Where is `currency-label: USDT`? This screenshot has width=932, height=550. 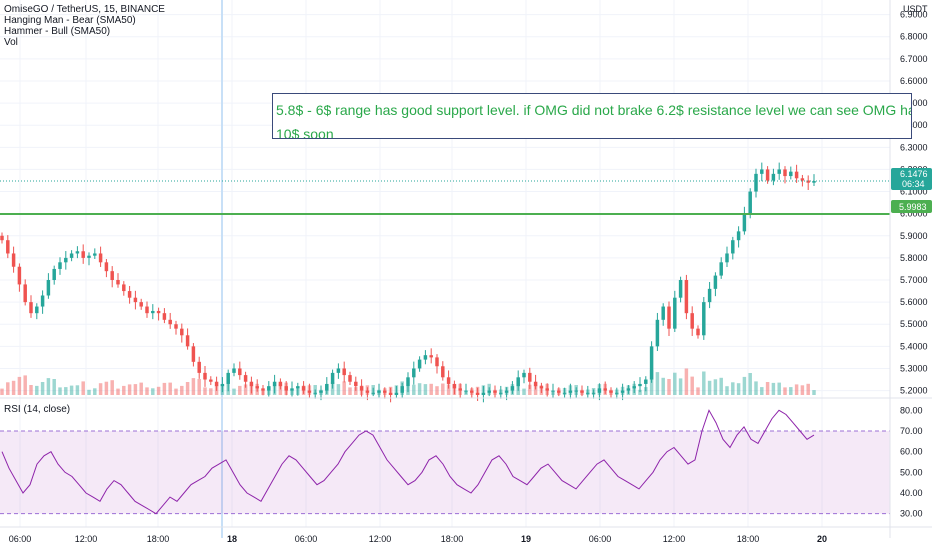
currency-label: USDT is located at coordinates (915, 9).